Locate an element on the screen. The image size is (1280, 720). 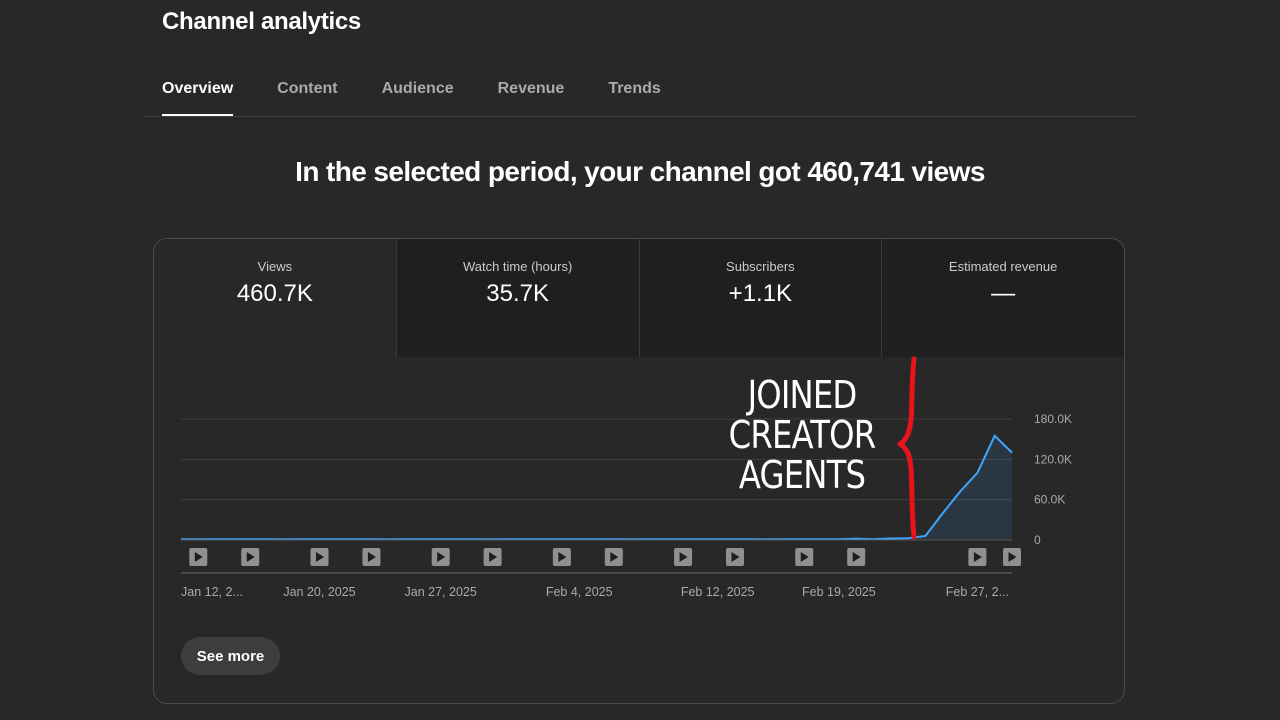
page-title: Channel analytics is located at coordinates (261, 21).